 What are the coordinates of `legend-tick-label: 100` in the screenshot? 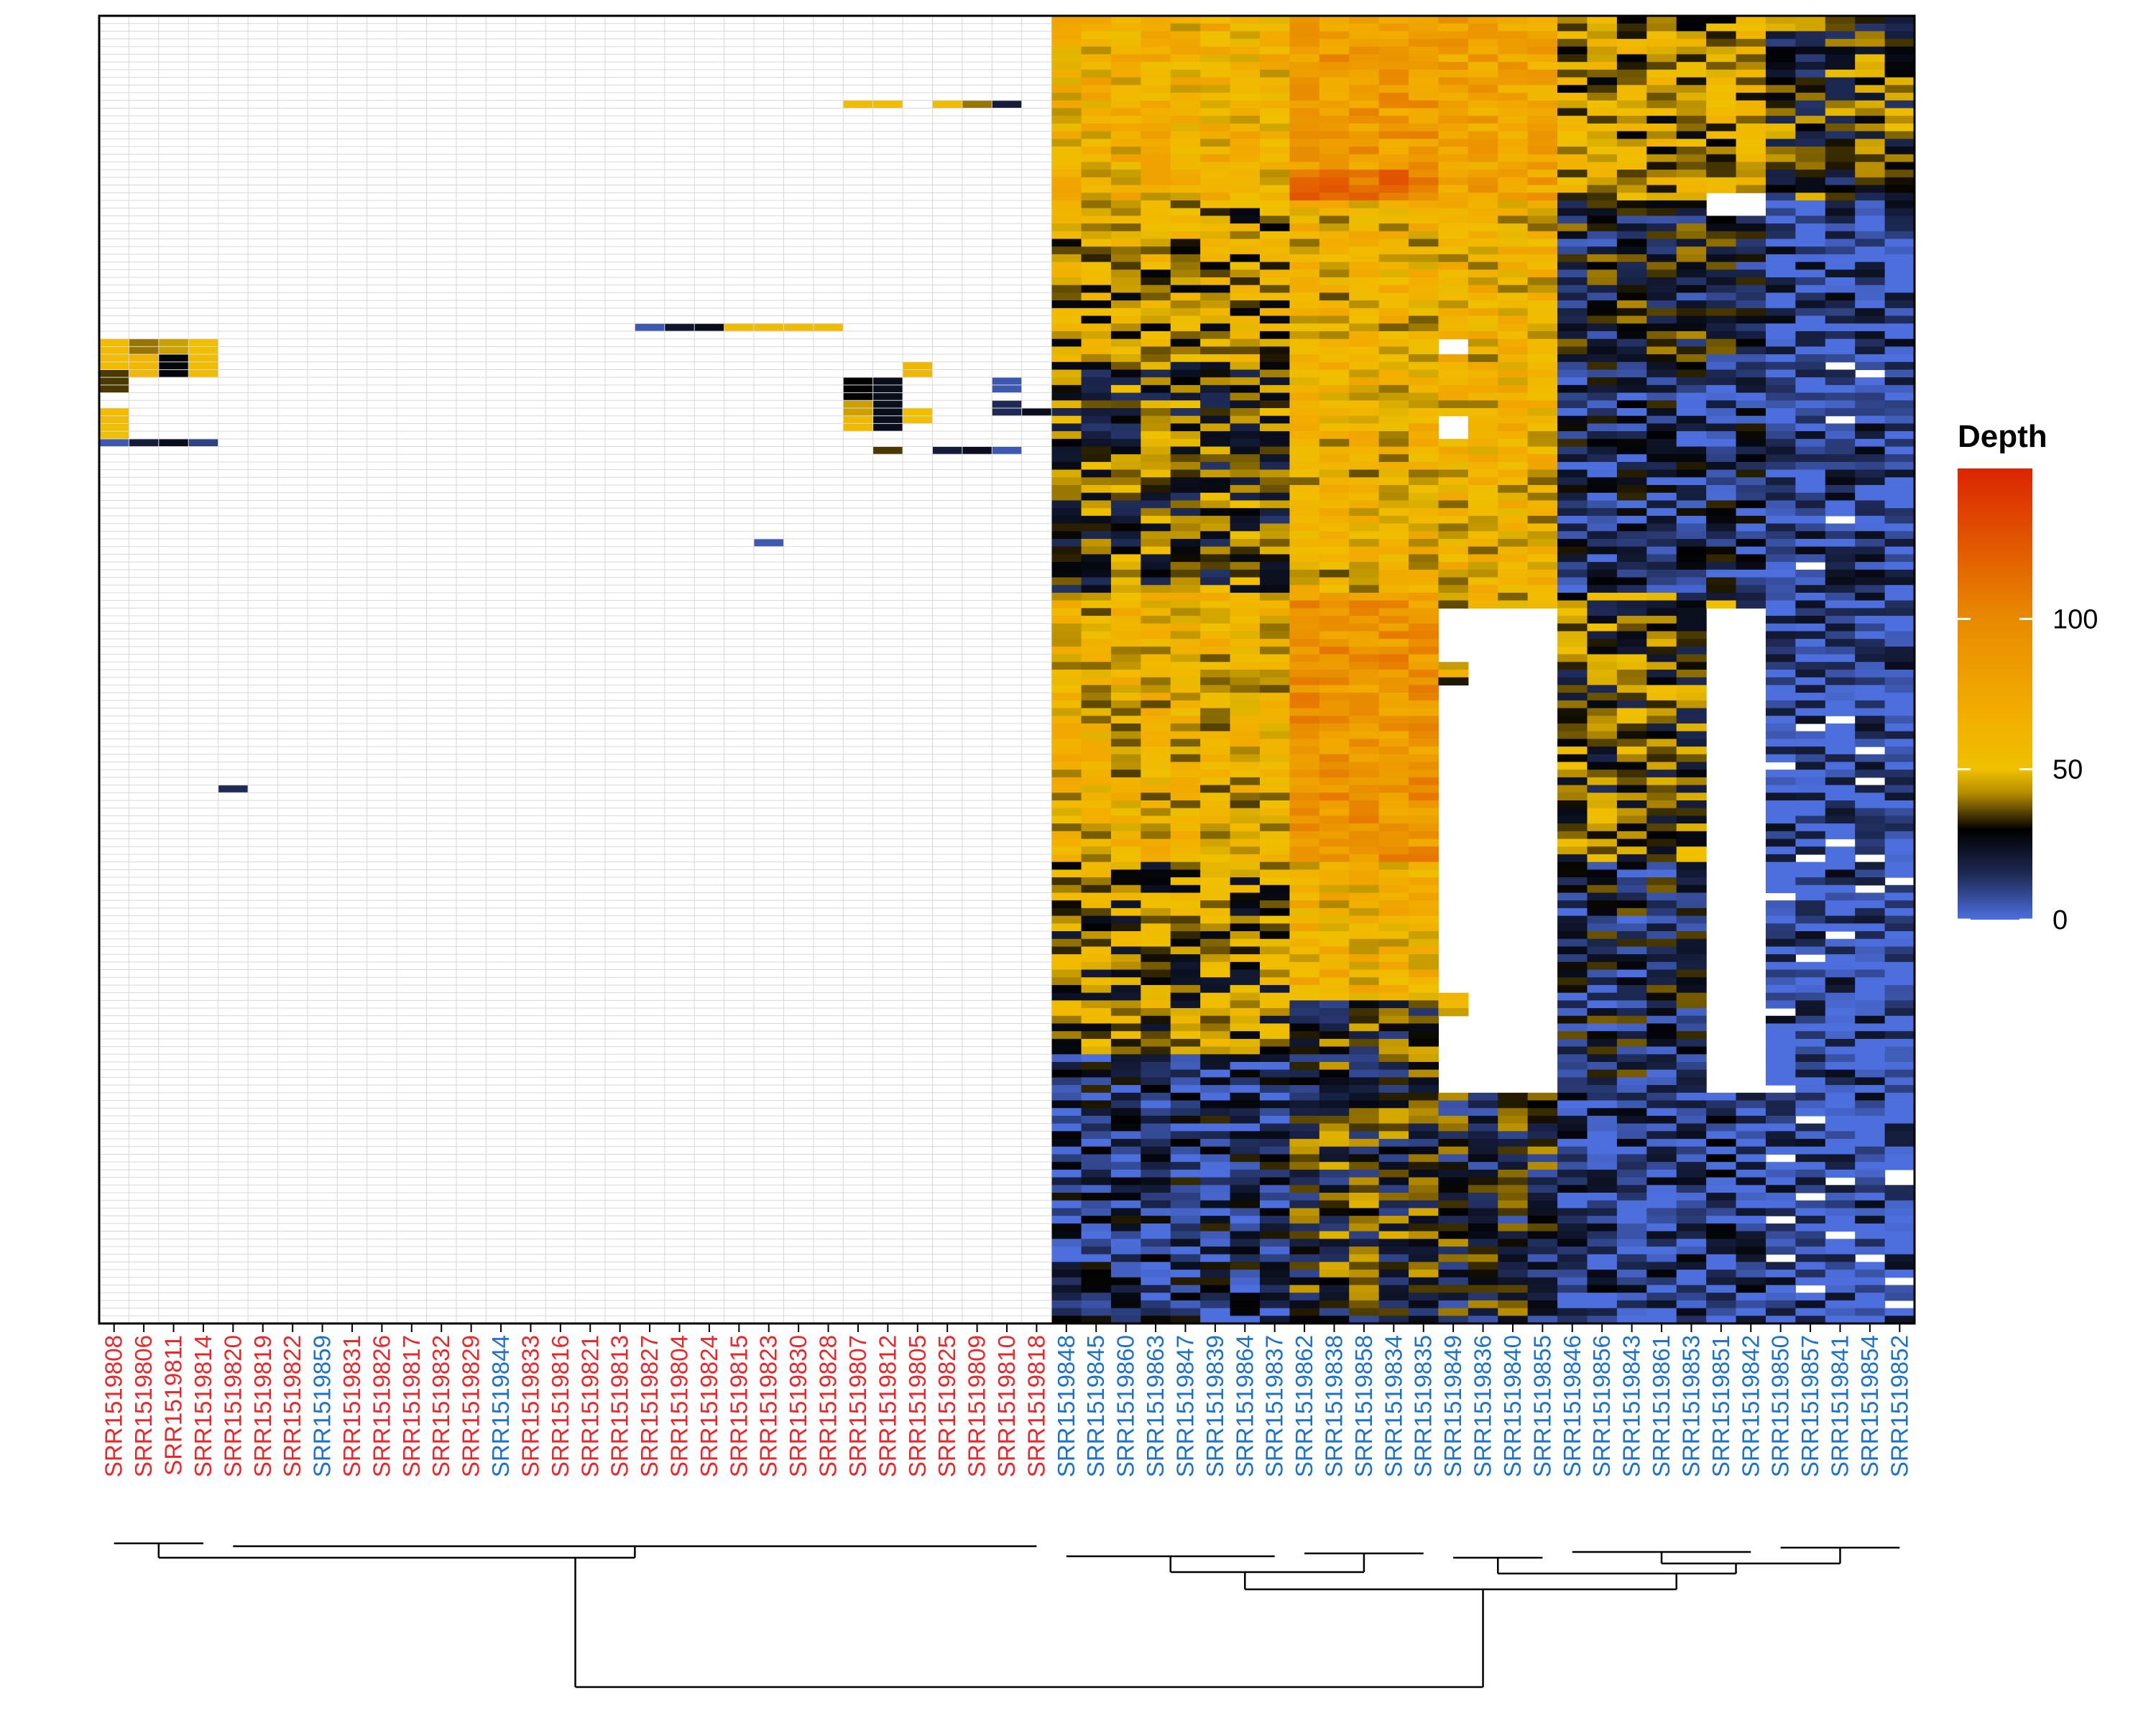 It's located at (2075, 619).